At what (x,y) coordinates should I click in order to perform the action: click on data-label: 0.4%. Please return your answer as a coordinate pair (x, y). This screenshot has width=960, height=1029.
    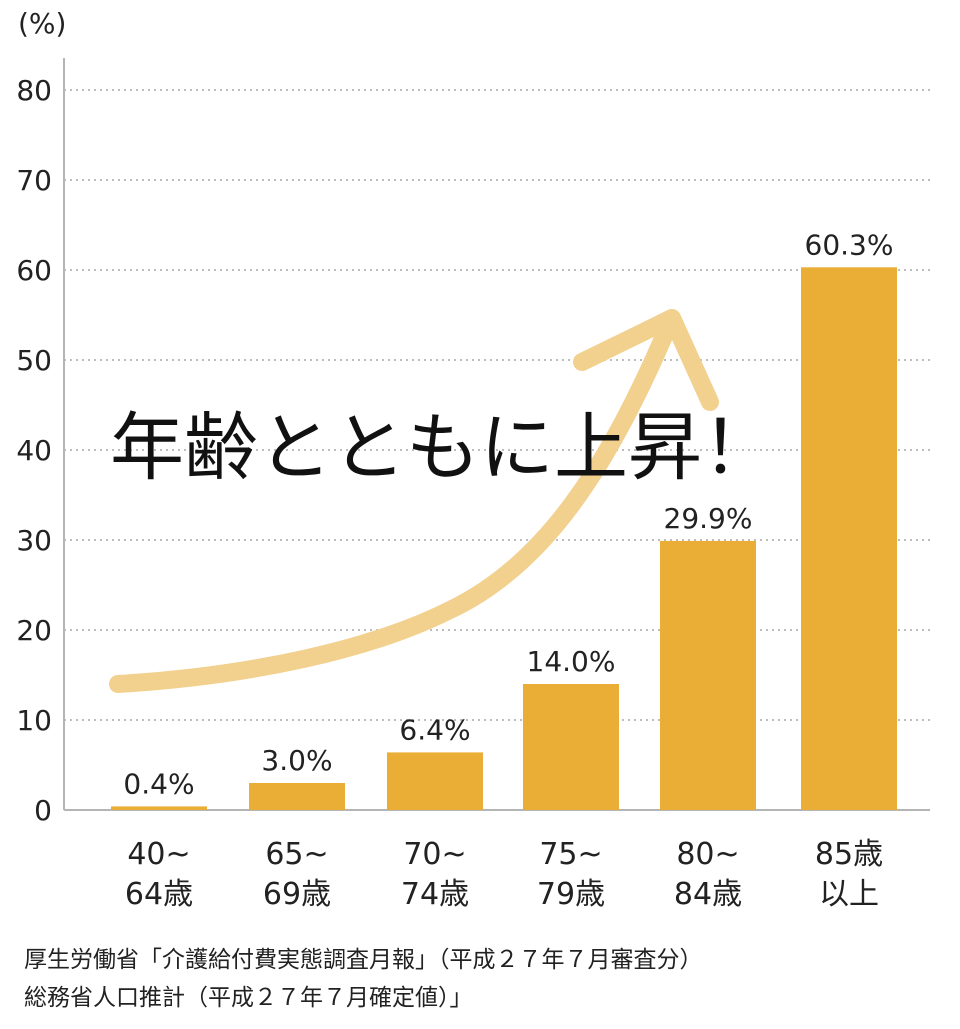
    Looking at the image, I should click on (158, 783).